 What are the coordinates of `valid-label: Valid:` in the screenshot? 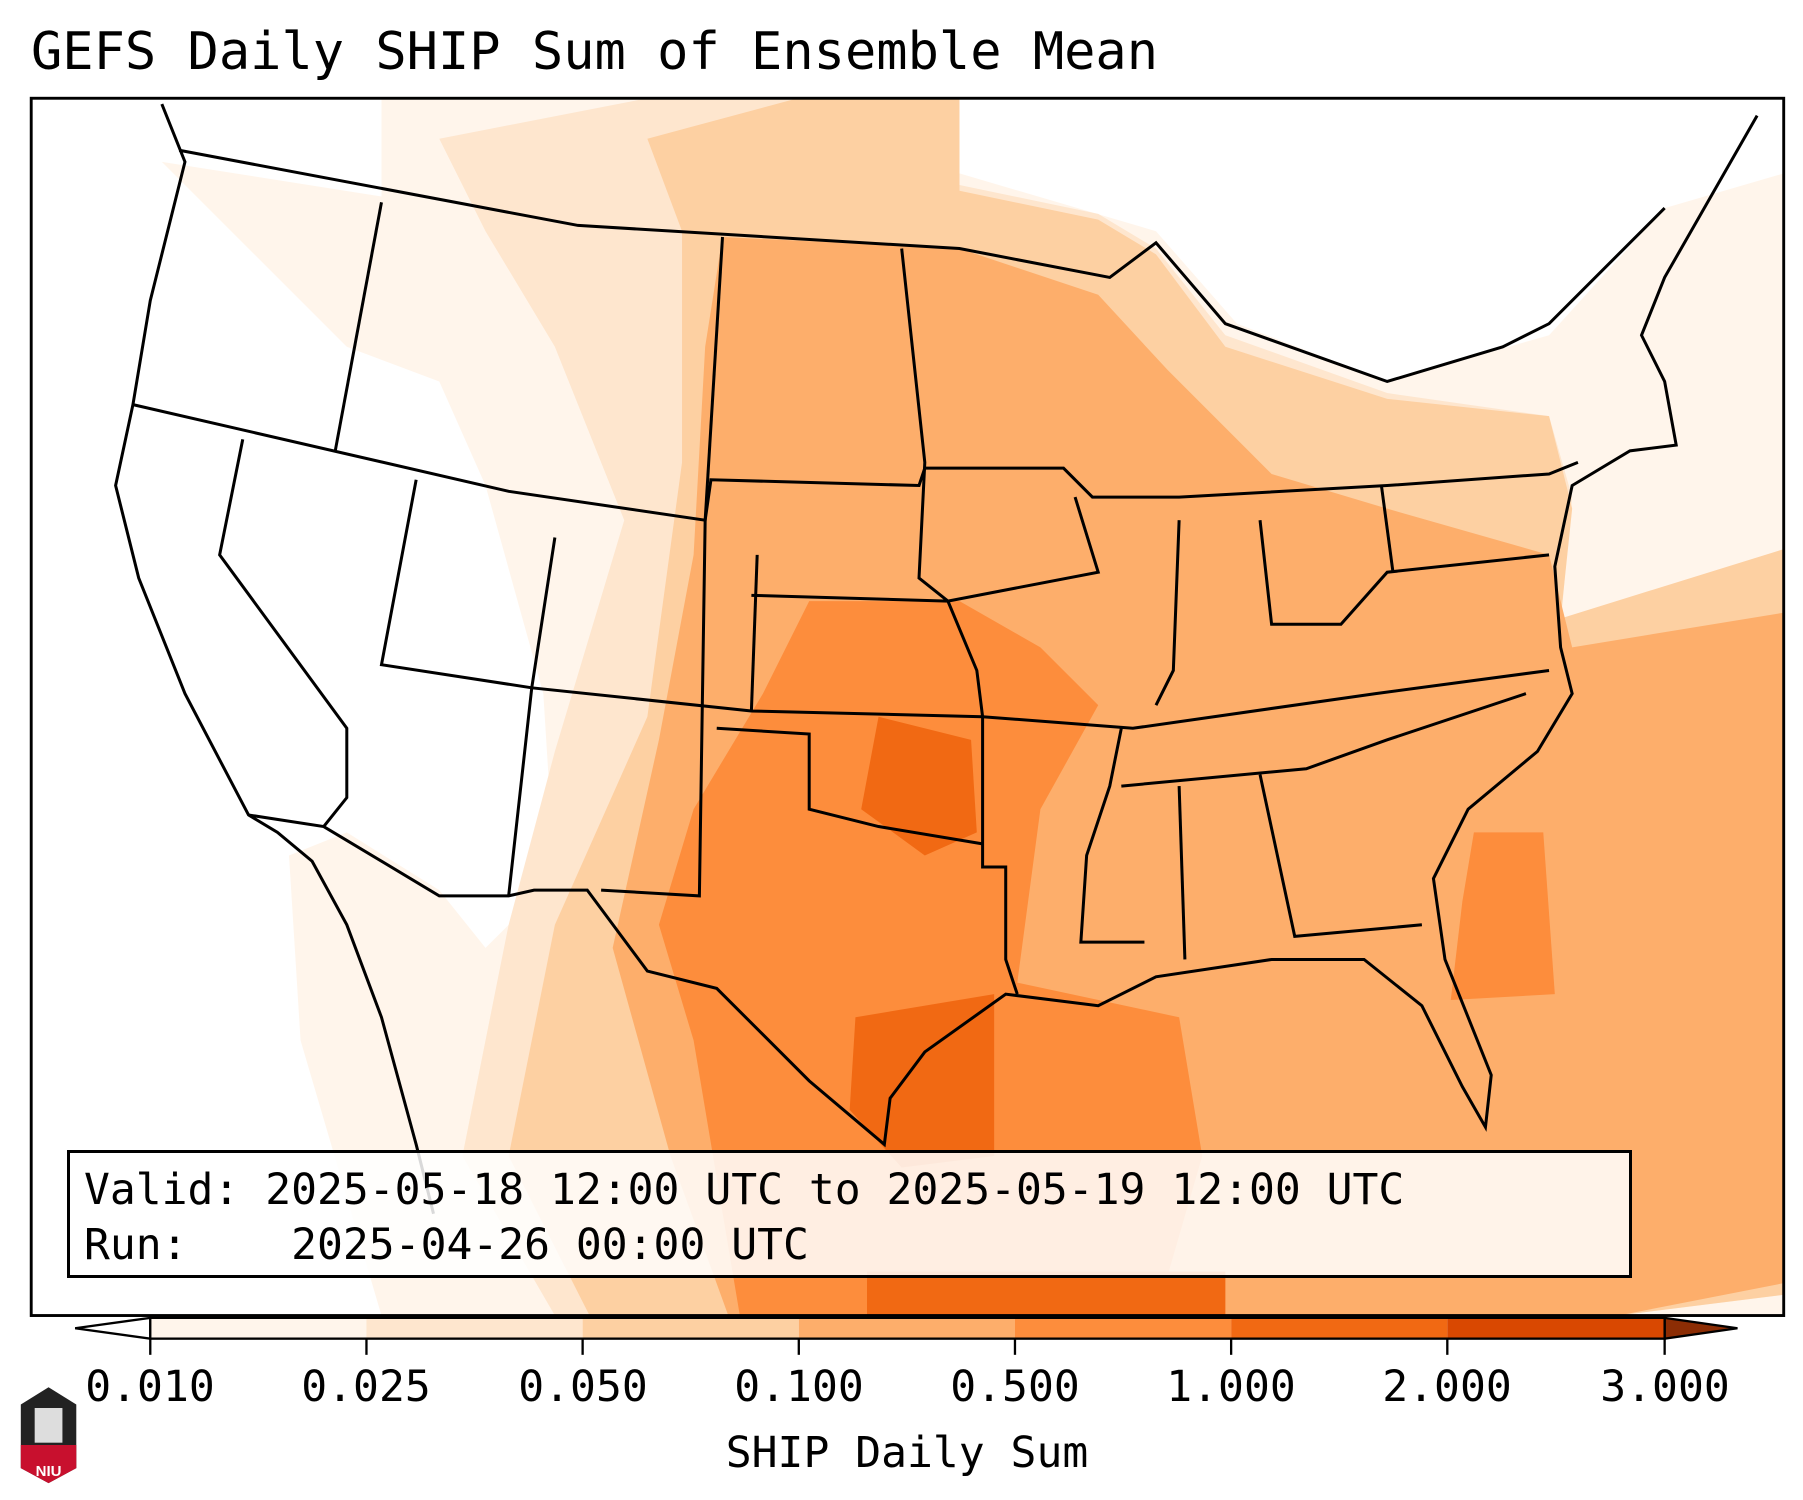 It's located at (162, 1190).